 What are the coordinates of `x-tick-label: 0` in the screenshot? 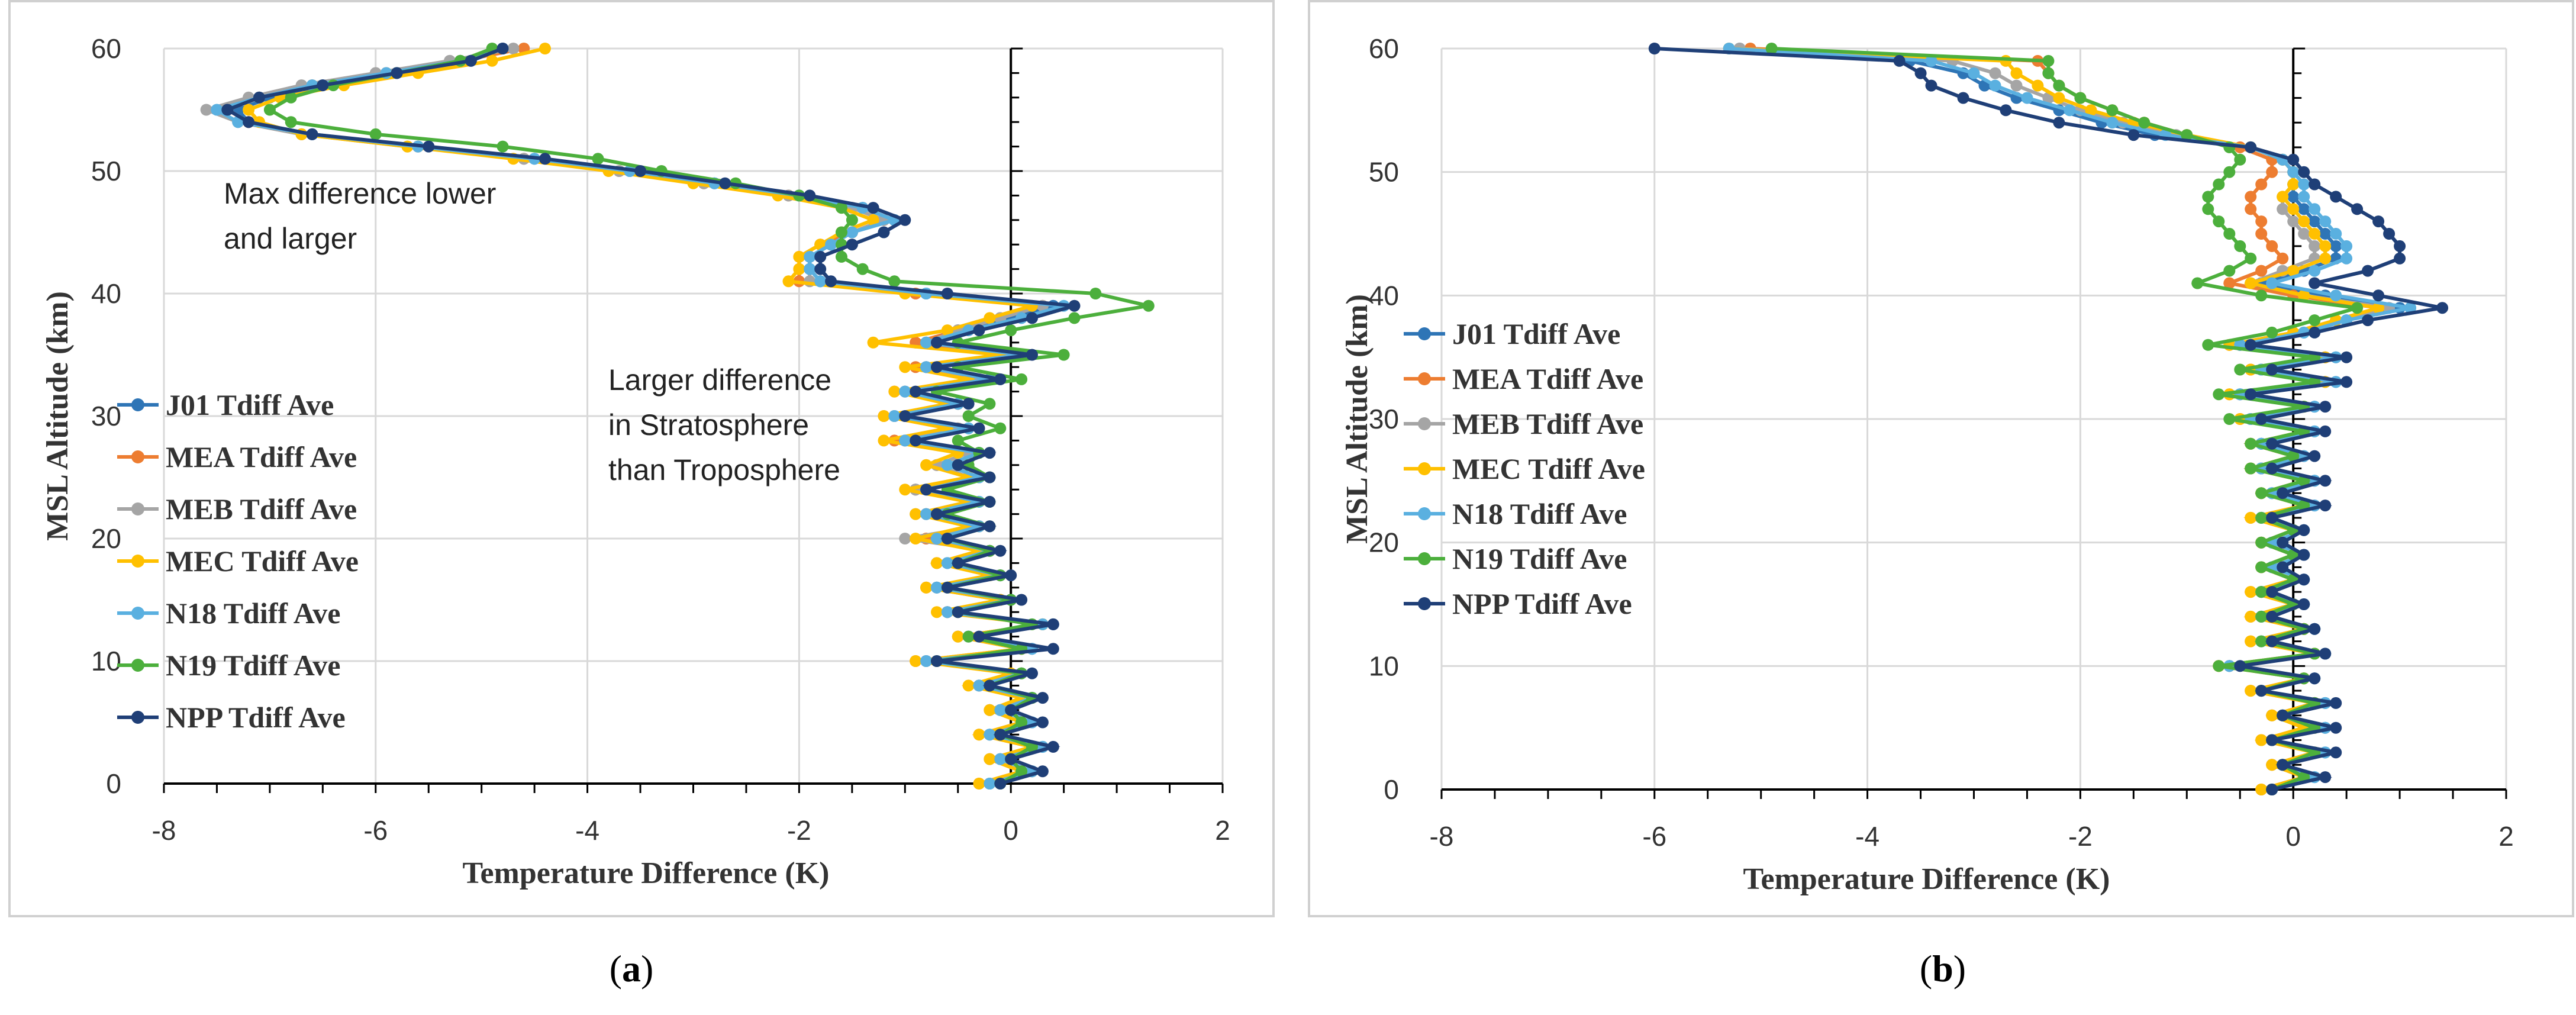 It's located at (1010, 830).